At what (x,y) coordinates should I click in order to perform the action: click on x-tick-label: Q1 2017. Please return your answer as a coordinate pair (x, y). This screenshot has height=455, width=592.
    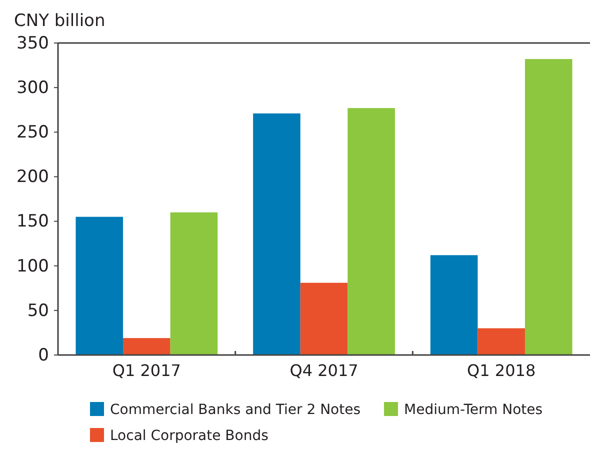
    Looking at the image, I should click on (146, 370).